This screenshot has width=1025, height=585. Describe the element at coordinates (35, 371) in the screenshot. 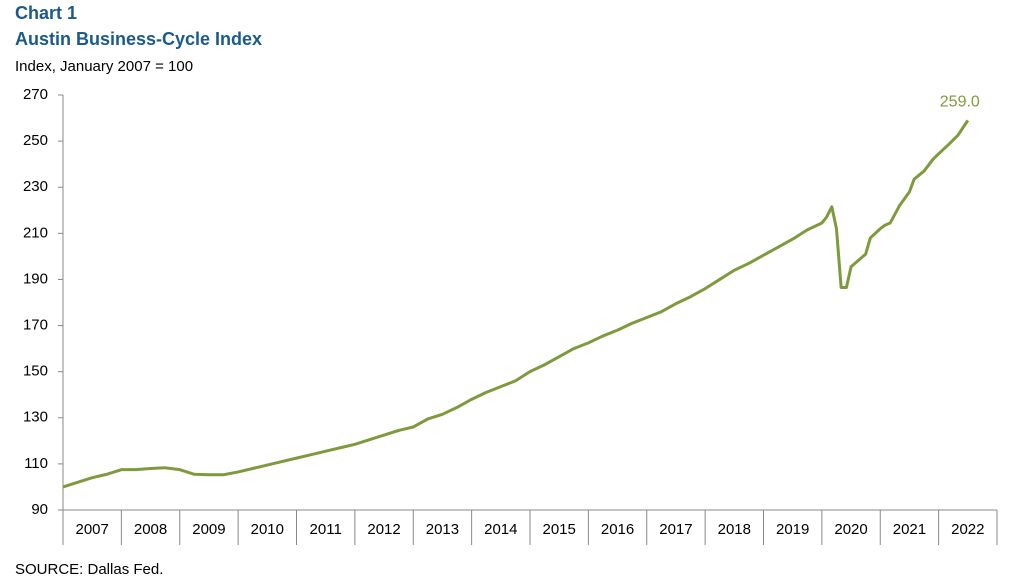

I see `y-tick-label: 150` at that location.